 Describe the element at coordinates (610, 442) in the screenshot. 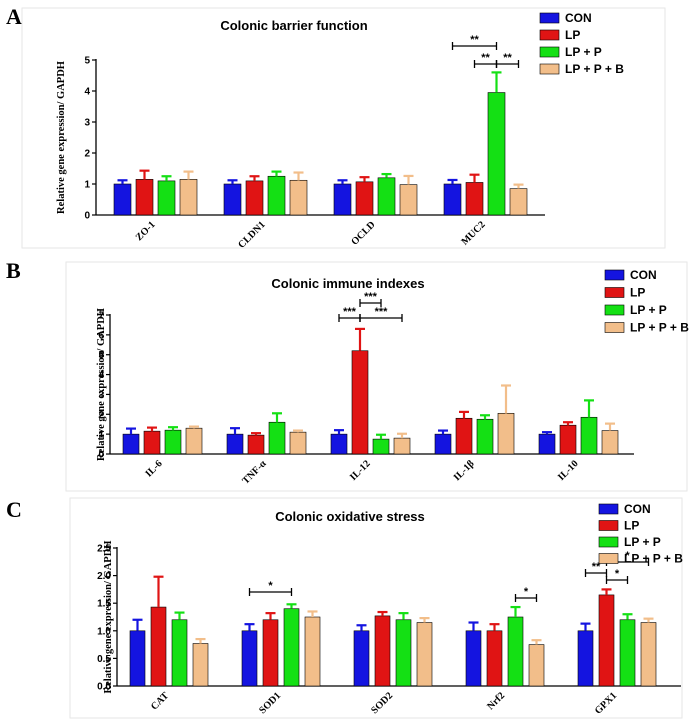

I see `bar-il-10-lp-plus-p-plus-b` at that location.